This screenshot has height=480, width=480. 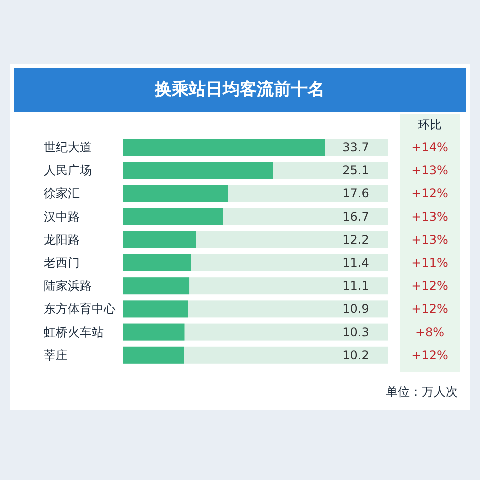 I want to click on text: +14%, so click(x=430, y=147).